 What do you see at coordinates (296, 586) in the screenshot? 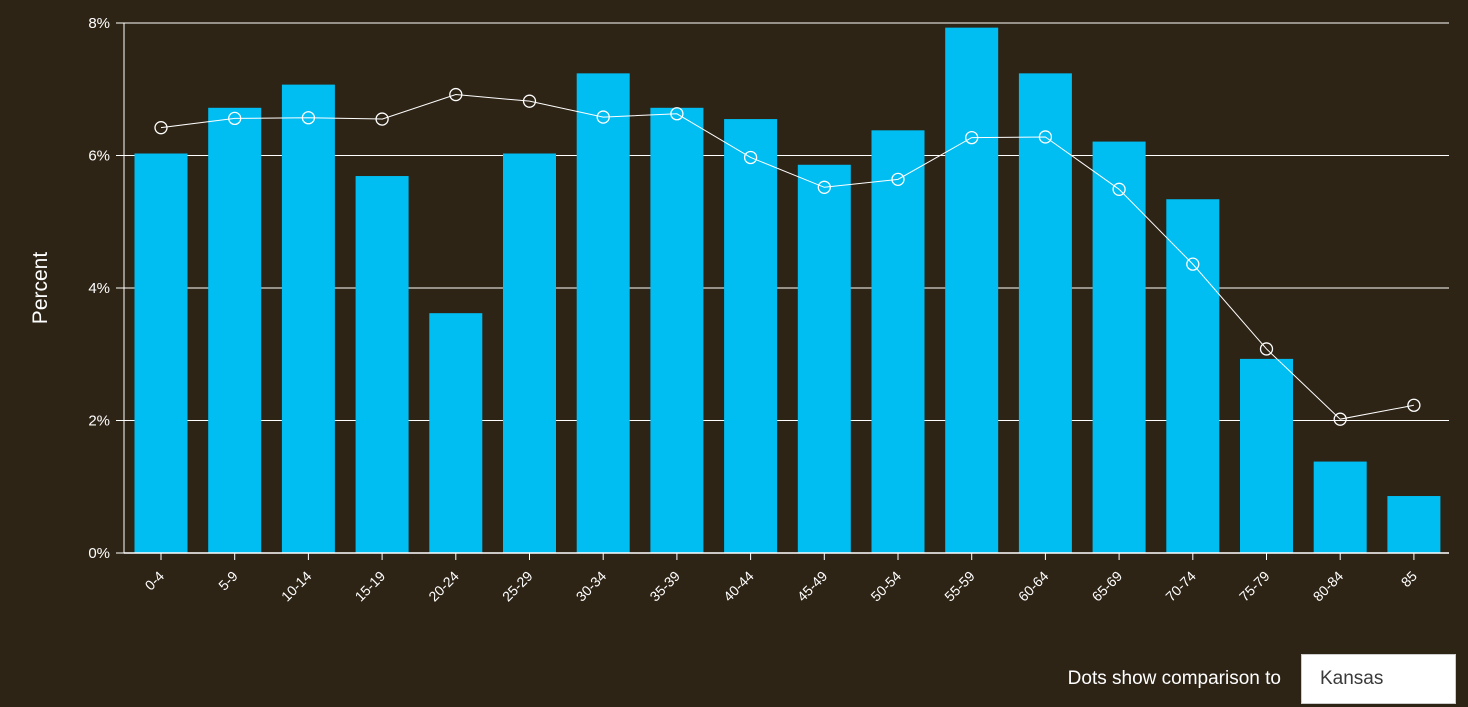
I see `x-tick-label: 10-14` at bounding box center [296, 586].